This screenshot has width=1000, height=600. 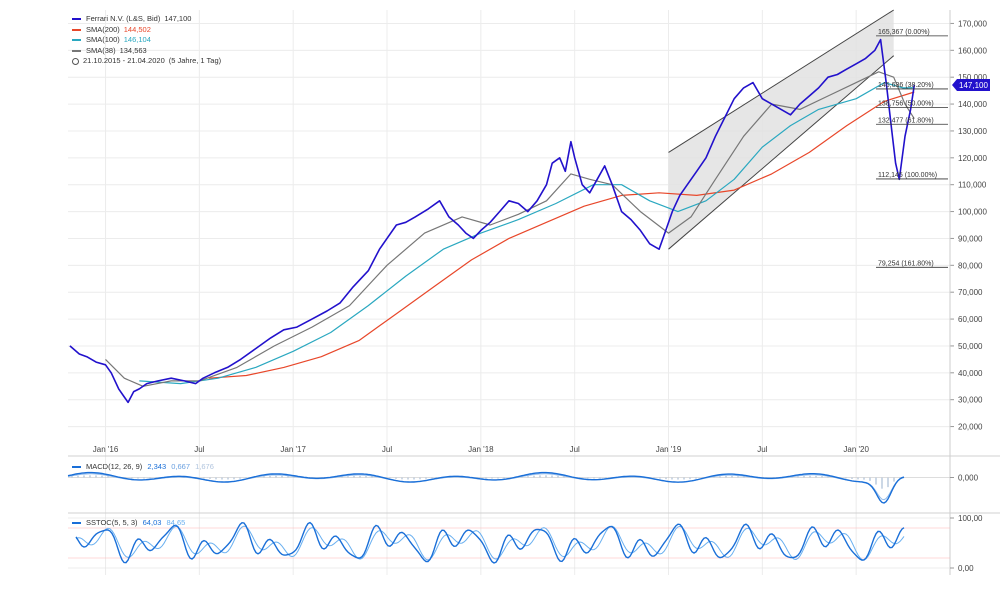 I want to click on fib-level-label: 165,367 (0.00%), so click(x=904, y=32).